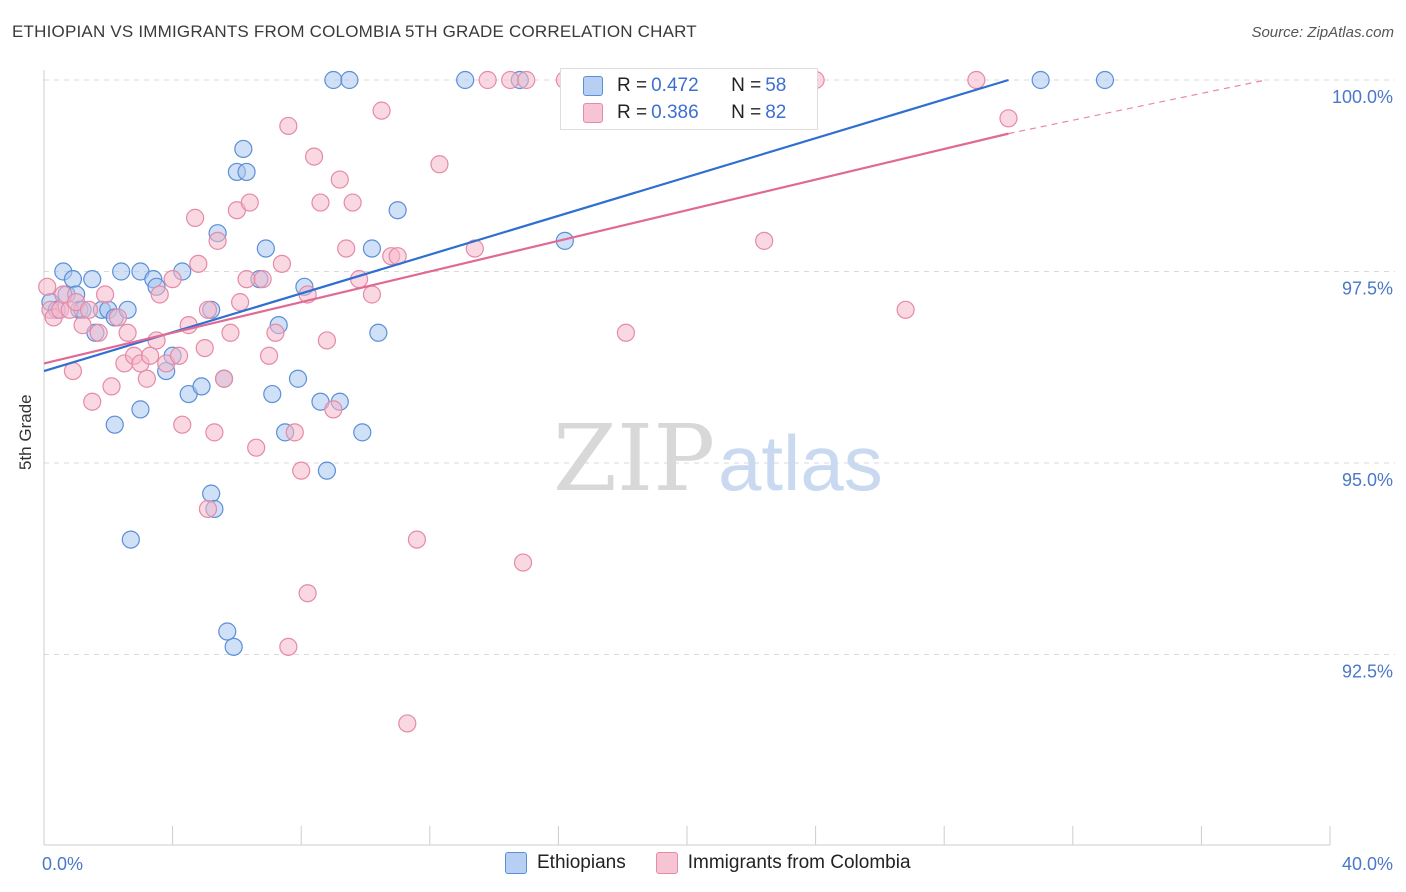 This screenshot has width=1406, height=892. I want to click on legend-item-ethiopians: Ethiopians, so click(565, 863).